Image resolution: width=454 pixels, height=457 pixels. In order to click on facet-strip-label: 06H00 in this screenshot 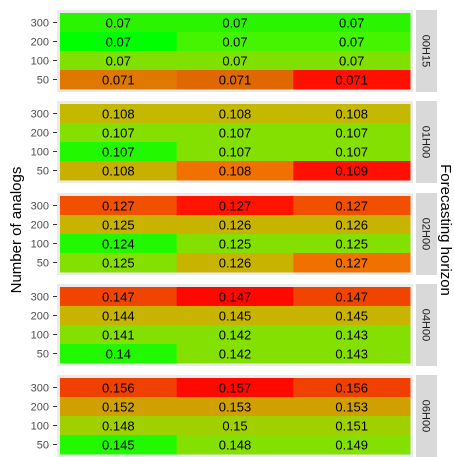, I will do `click(426, 416)`.